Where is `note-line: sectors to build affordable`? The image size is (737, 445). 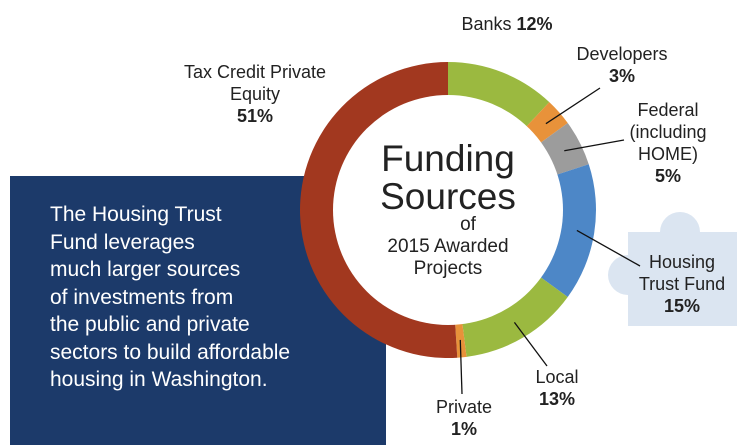 note-line: sectors to build affordable is located at coordinates (170, 352).